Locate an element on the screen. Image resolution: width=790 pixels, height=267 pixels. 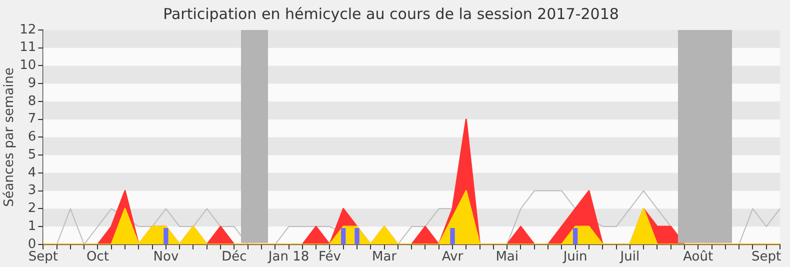
x-tick-label: Mar is located at coordinates (385, 257).